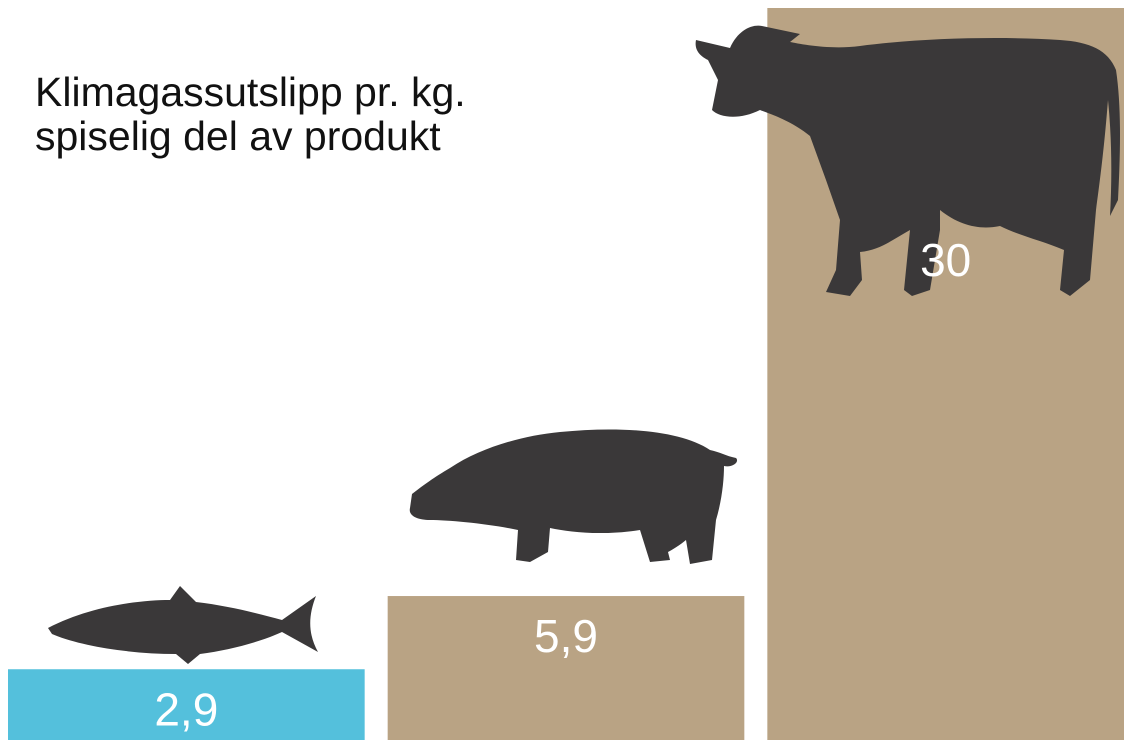 The height and width of the screenshot is (740, 1124). What do you see at coordinates (183, 625) in the screenshot?
I see `fish-icon` at bounding box center [183, 625].